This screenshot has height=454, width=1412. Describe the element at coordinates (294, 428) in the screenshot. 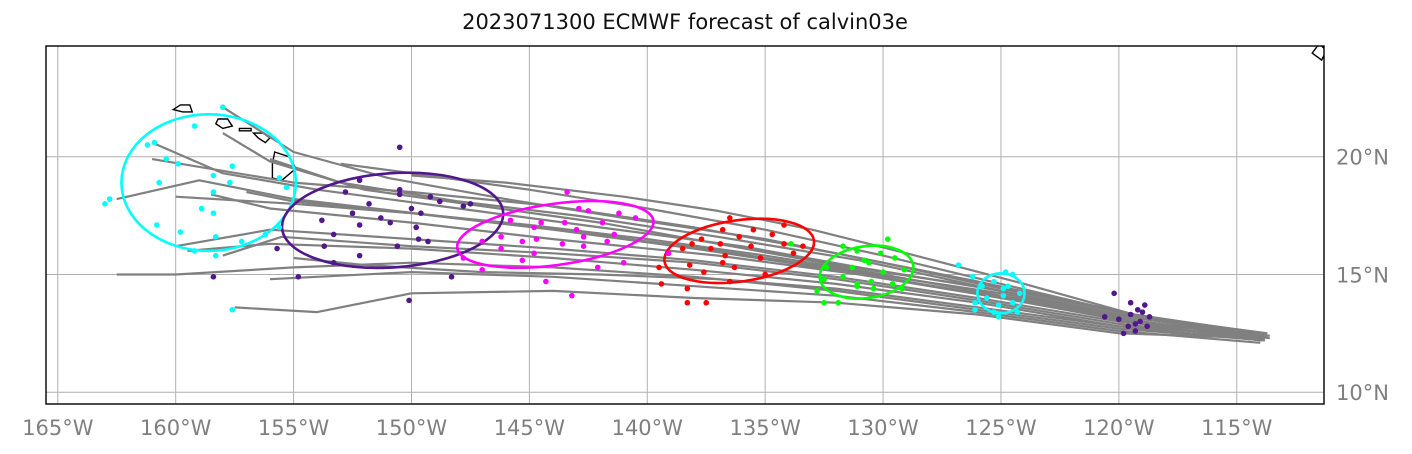

I see `x-tick-label: 155°W` at that location.